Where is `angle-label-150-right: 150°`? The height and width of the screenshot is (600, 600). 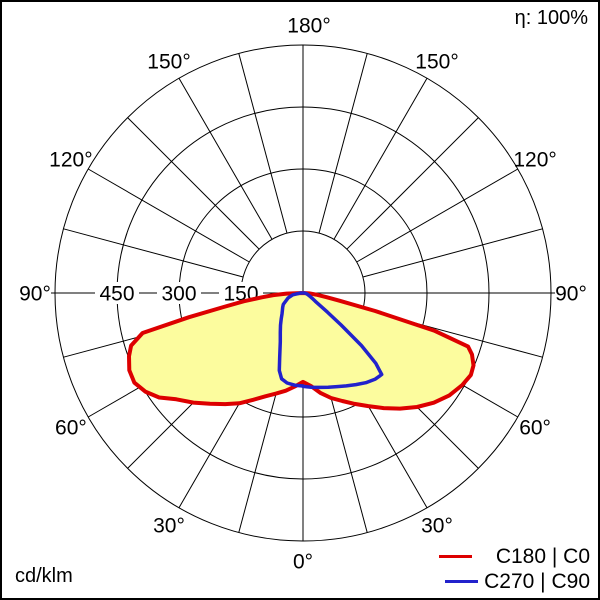
angle-label-150-right: 150° is located at coordinates (436, 61).